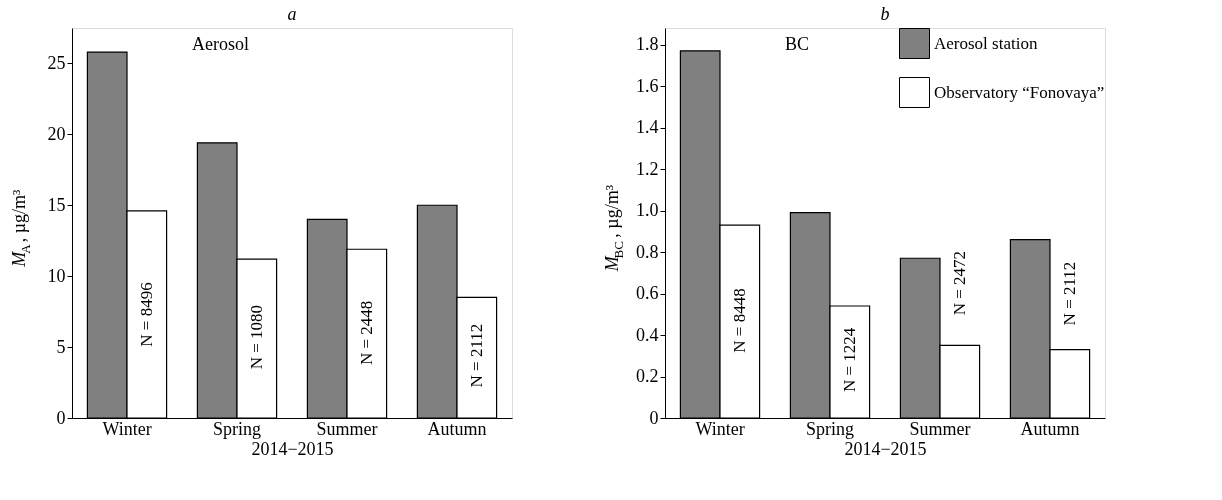 The width and height of the screenshot is (1222, 500). What do you see at coordinates (647, 334) in the screenshot?
I see `y-tick-label: 0.4` at bounding box center [647, 334].